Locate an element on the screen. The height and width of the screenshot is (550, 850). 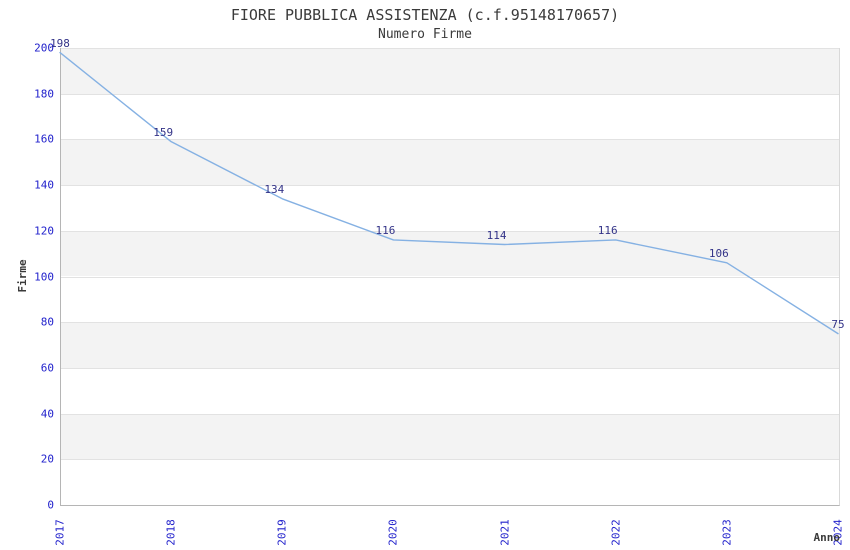
y-tick-label: 200 is located at coordinates (44, 48).